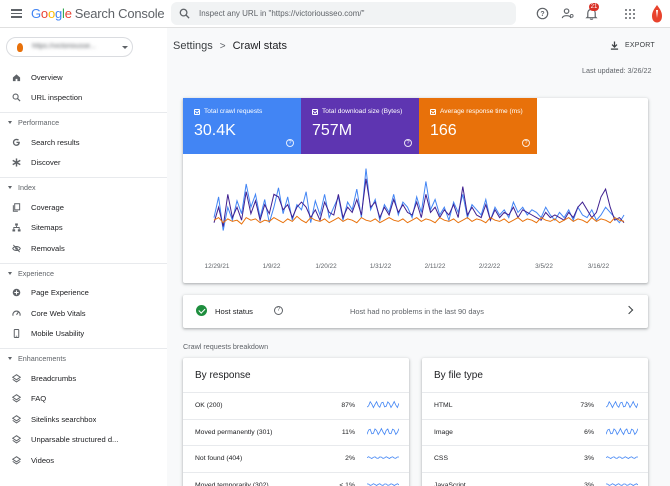 This screenshot has height=486, width=670. What do you see at coordinates (64, 419) in the screenshot?
I see `sidebar-item-label: Sitelinks searchbox` at bounding box center [64, 419].